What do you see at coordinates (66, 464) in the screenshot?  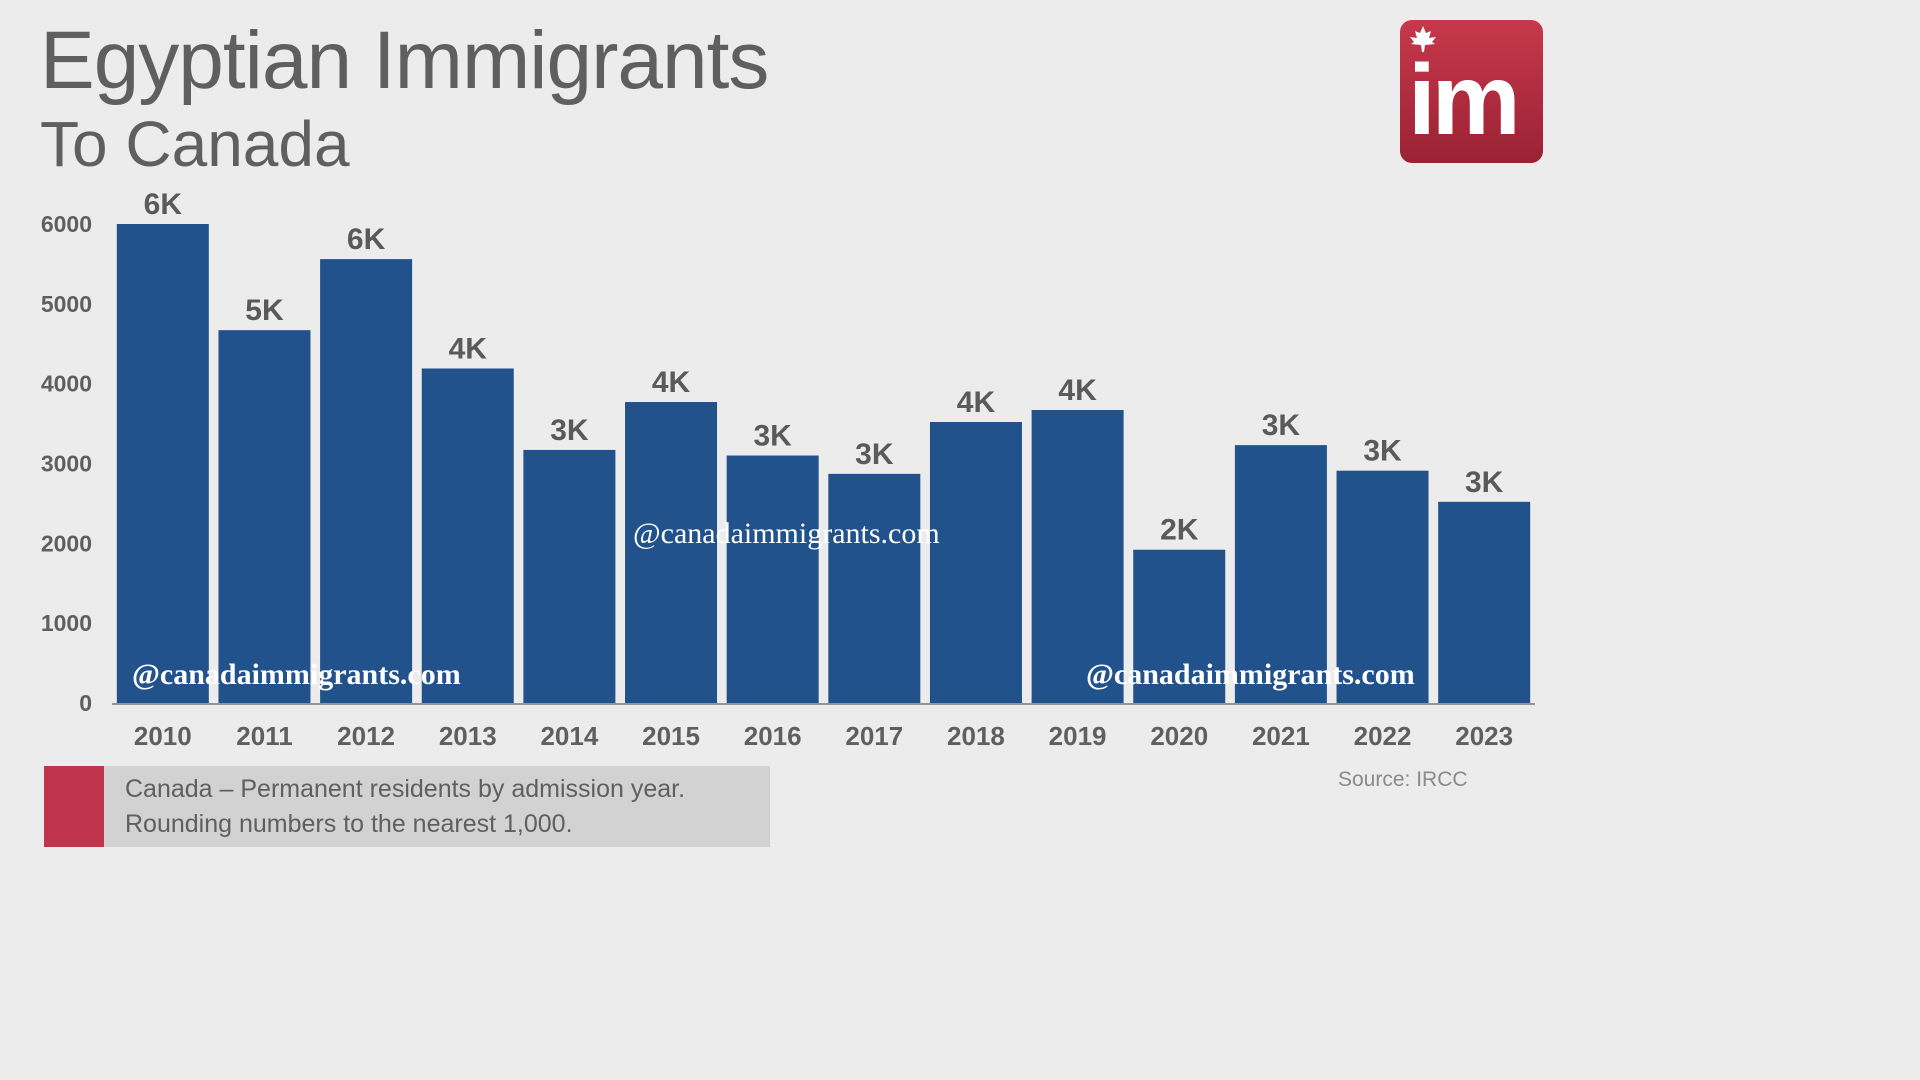 I see `y-tick-label: 3000` at bounding box center [66, 464].